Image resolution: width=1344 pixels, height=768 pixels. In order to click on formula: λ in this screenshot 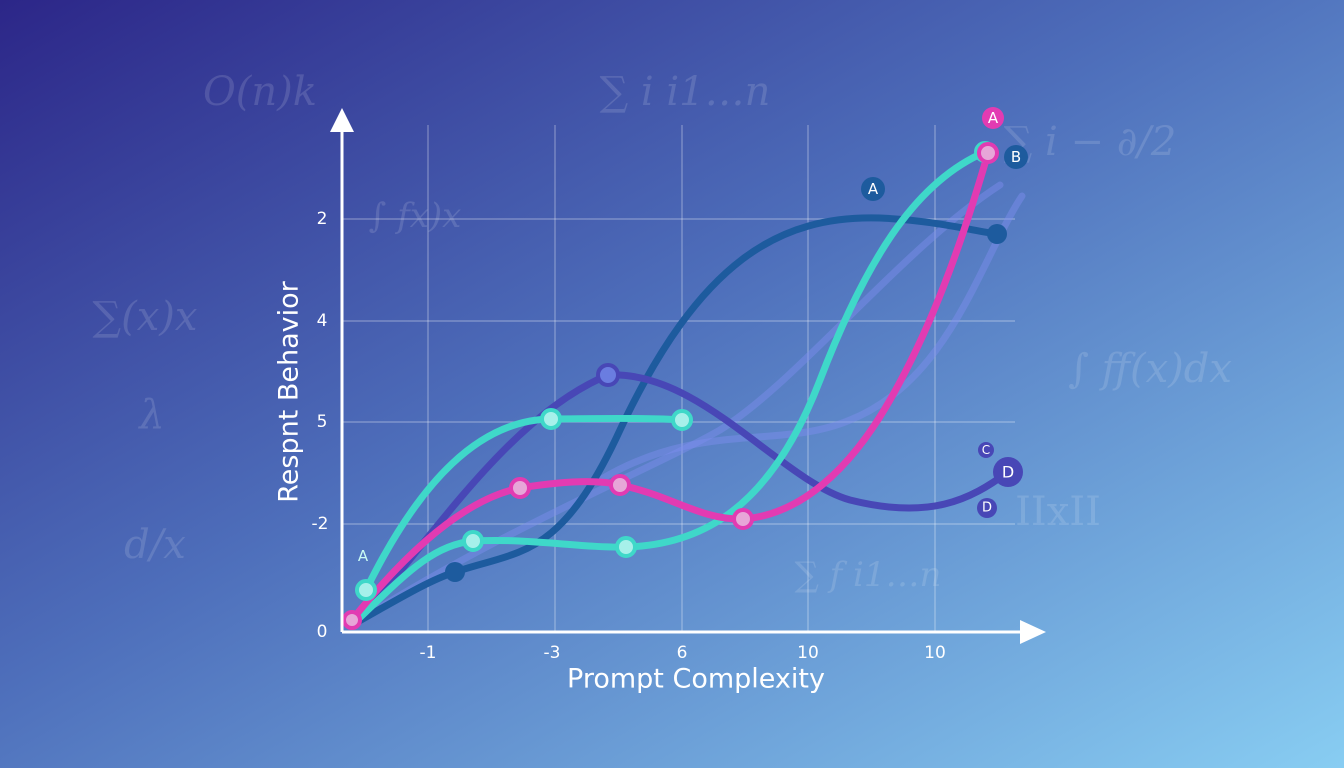, I will do `click(150, 415)`.